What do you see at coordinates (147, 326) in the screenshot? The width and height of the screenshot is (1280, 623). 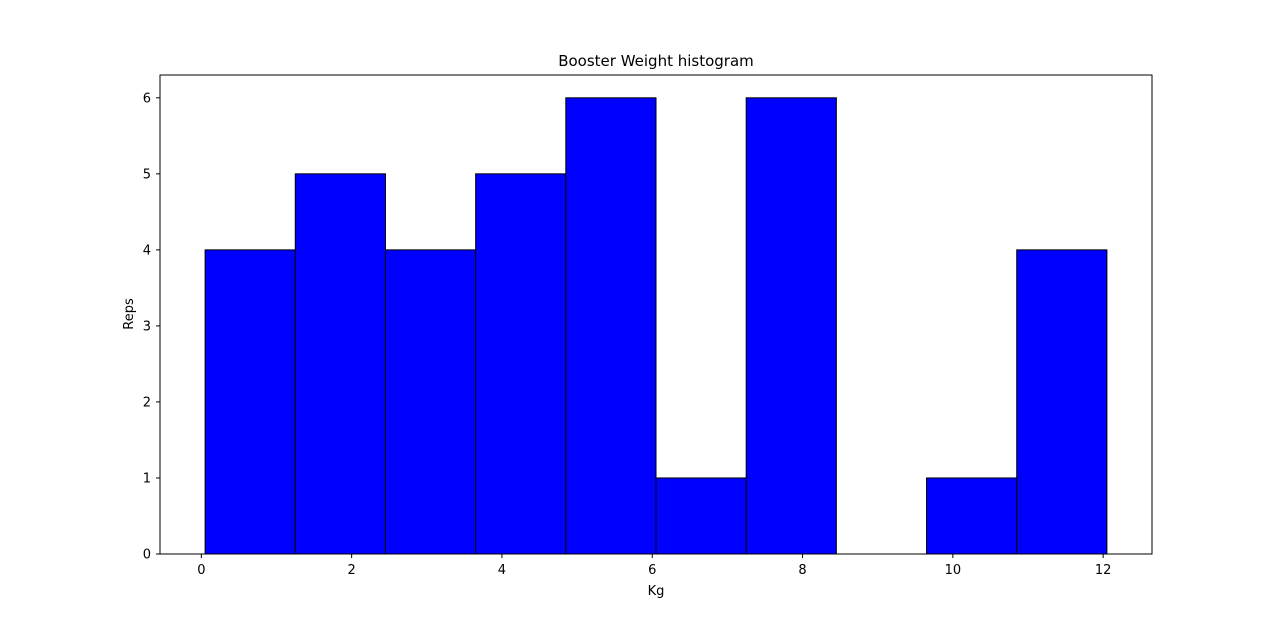 I see `y-tick-label: 3` at bounding box center [147, 326].